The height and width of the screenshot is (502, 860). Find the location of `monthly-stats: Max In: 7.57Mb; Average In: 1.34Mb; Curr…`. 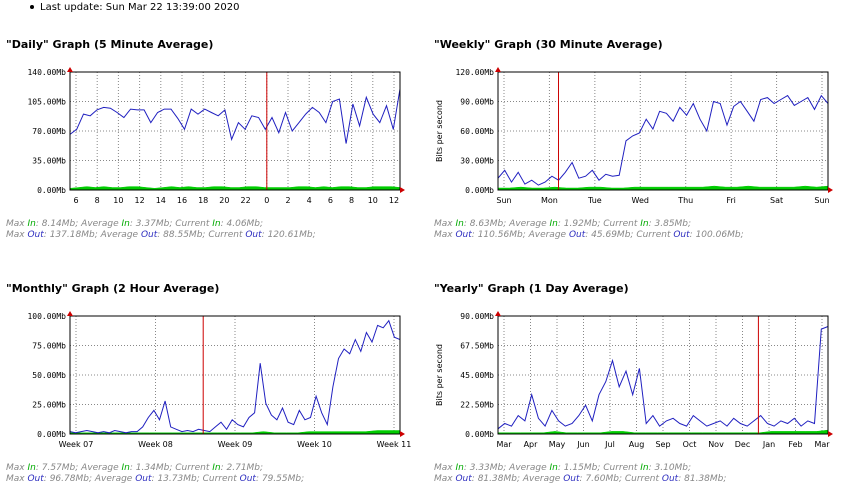

monthly-stats: Max In: 7.57Mb; Average In: 1.34Mb; Curr… is located at coordinates (155, 474).